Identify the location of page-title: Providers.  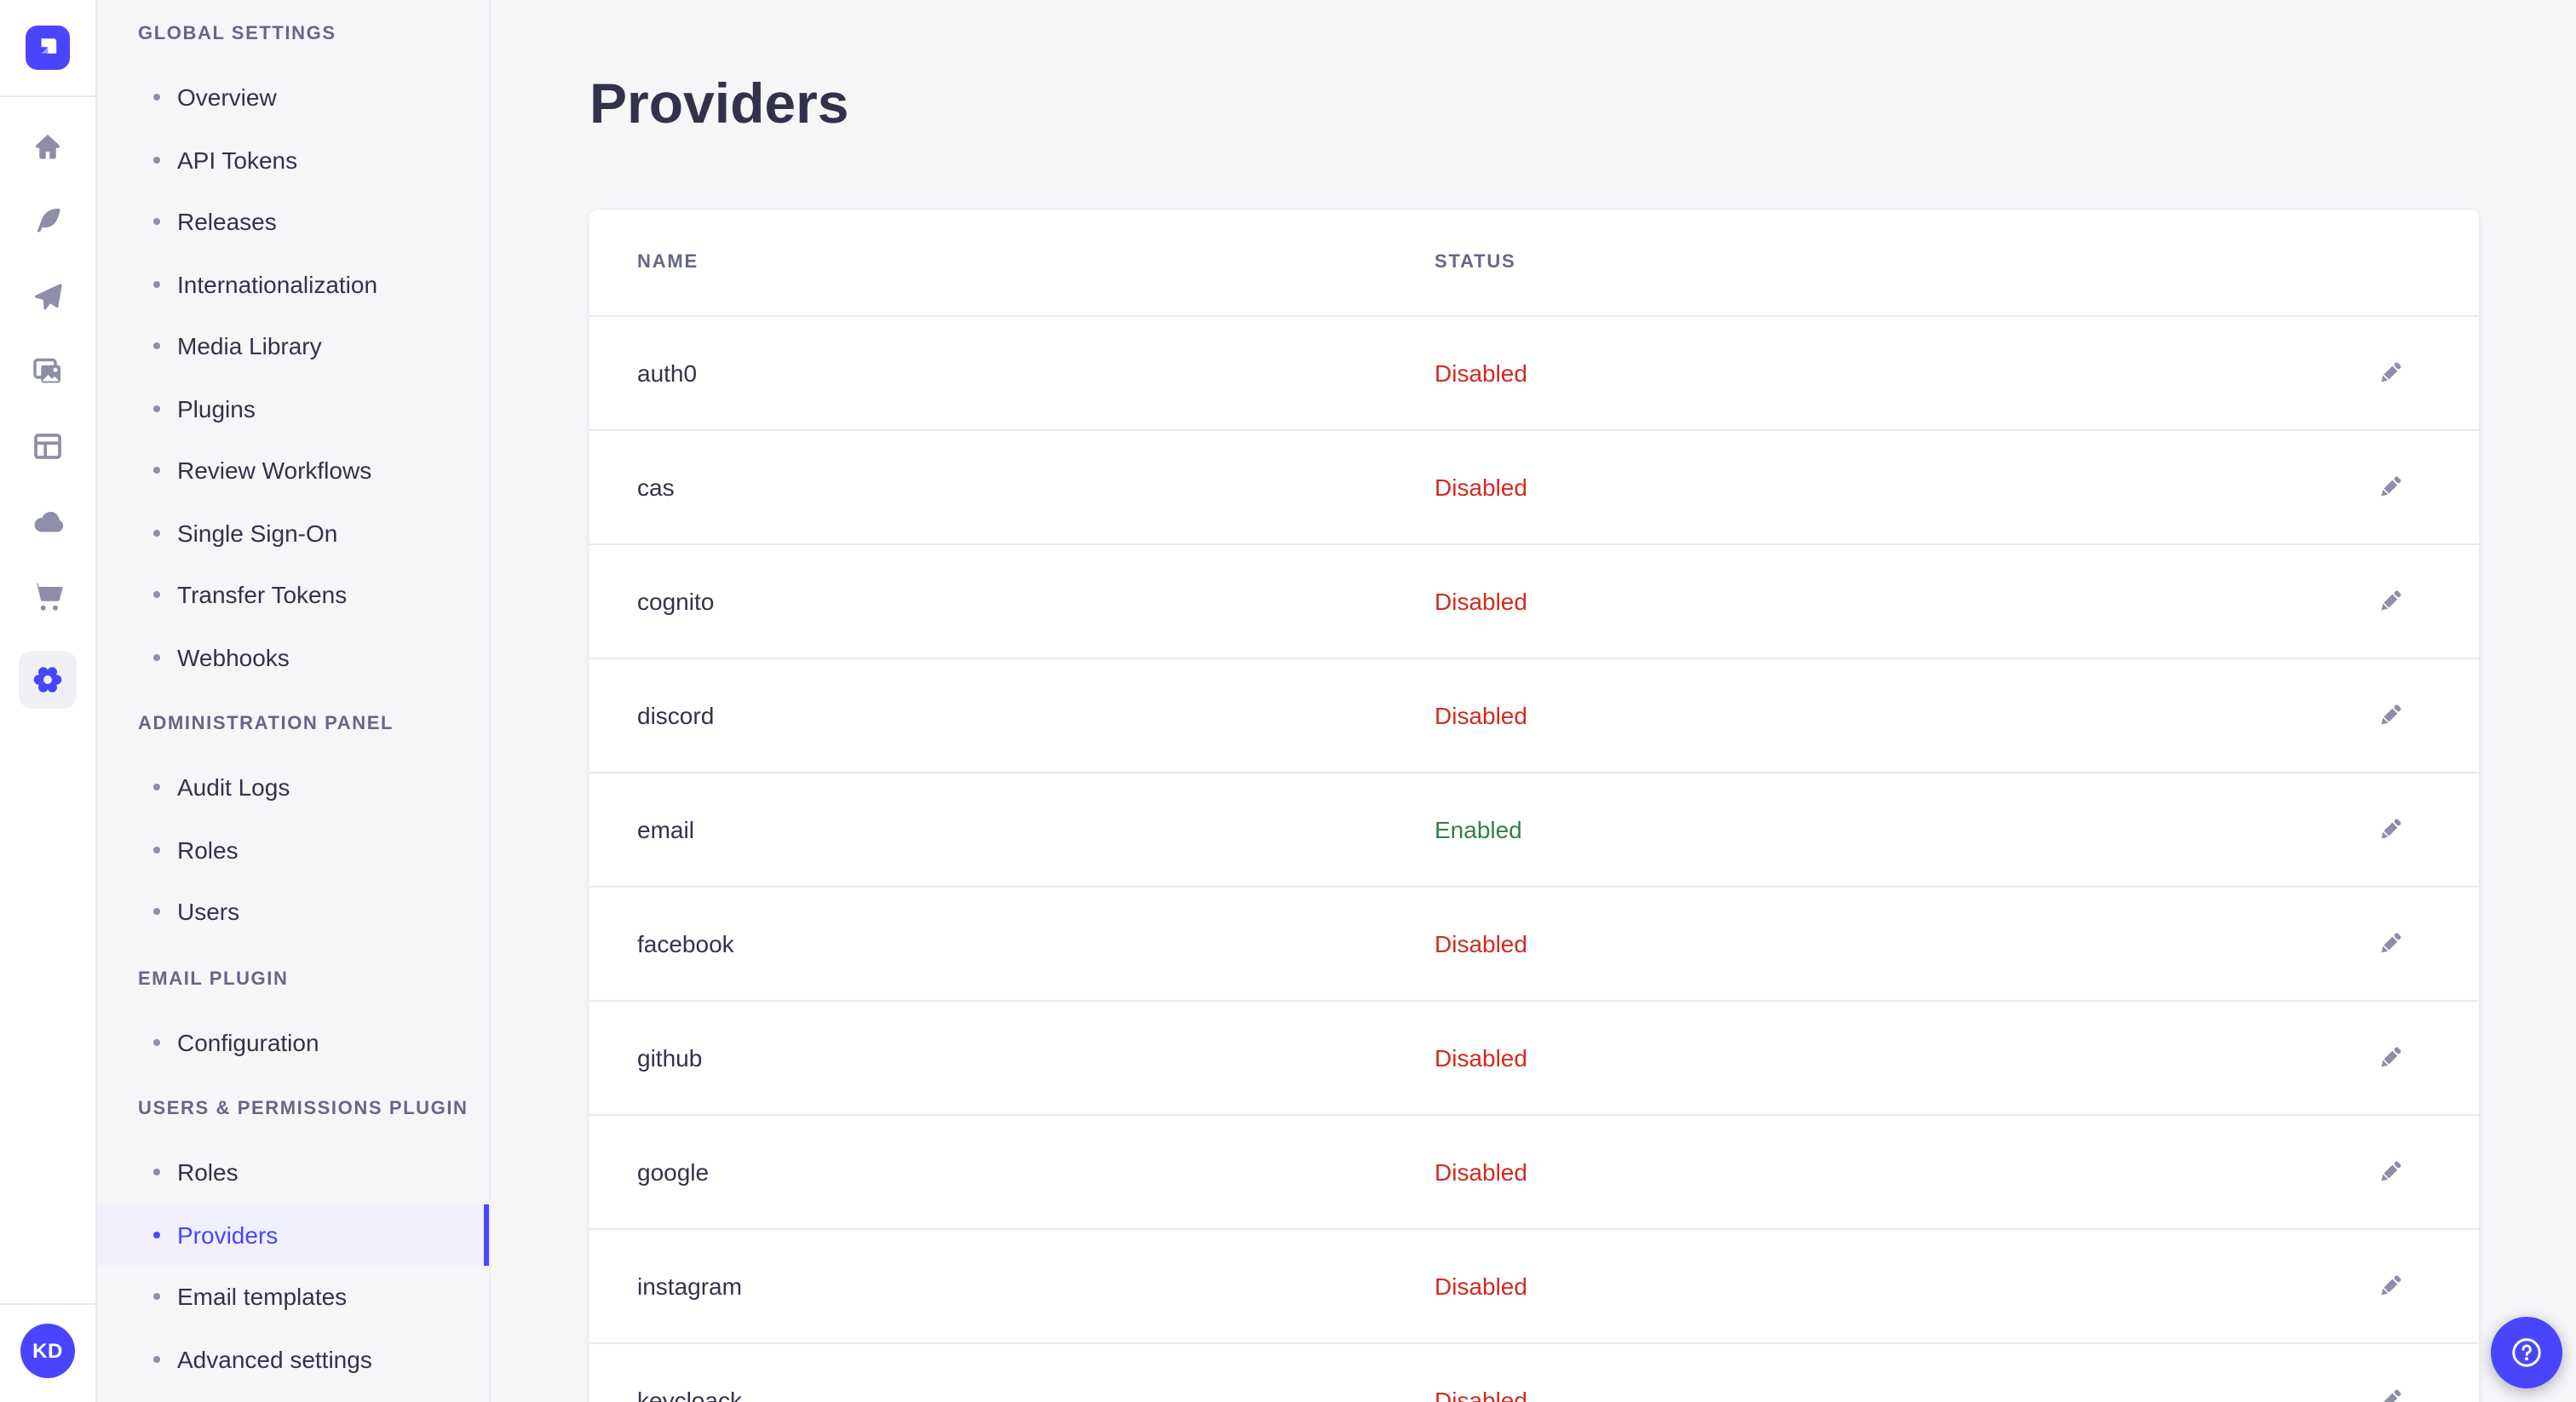
(719, 103).